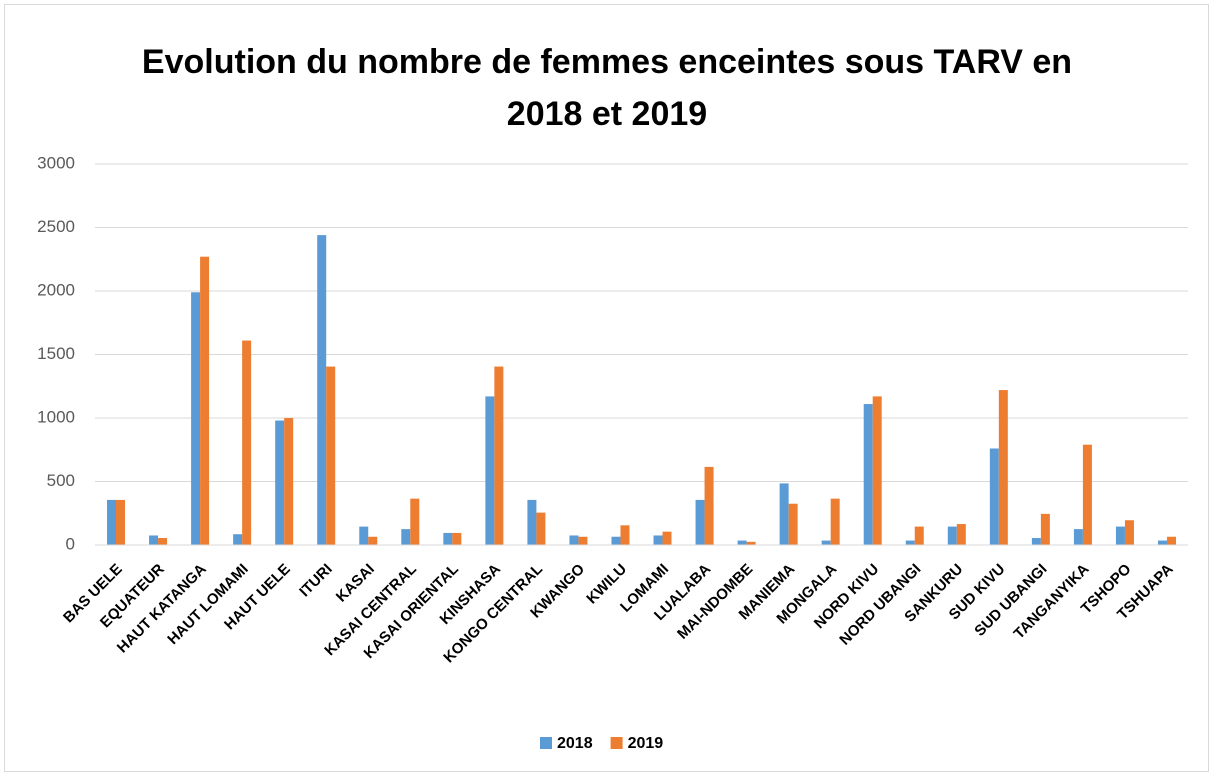 The width and height of the screenshot is (1215, 778). Describe the element at coordinates (56, 353) in the screenshot. I see `y-tick-label: 1500` at that location.